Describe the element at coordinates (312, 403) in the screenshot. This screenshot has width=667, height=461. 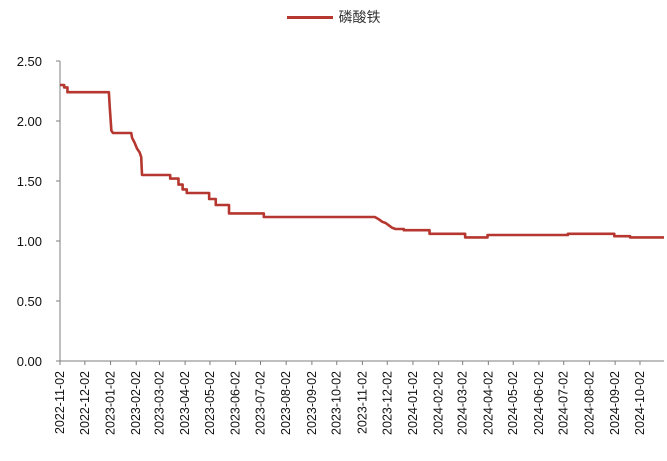
I see `x-tick-label: 2023-09-02` at that location.